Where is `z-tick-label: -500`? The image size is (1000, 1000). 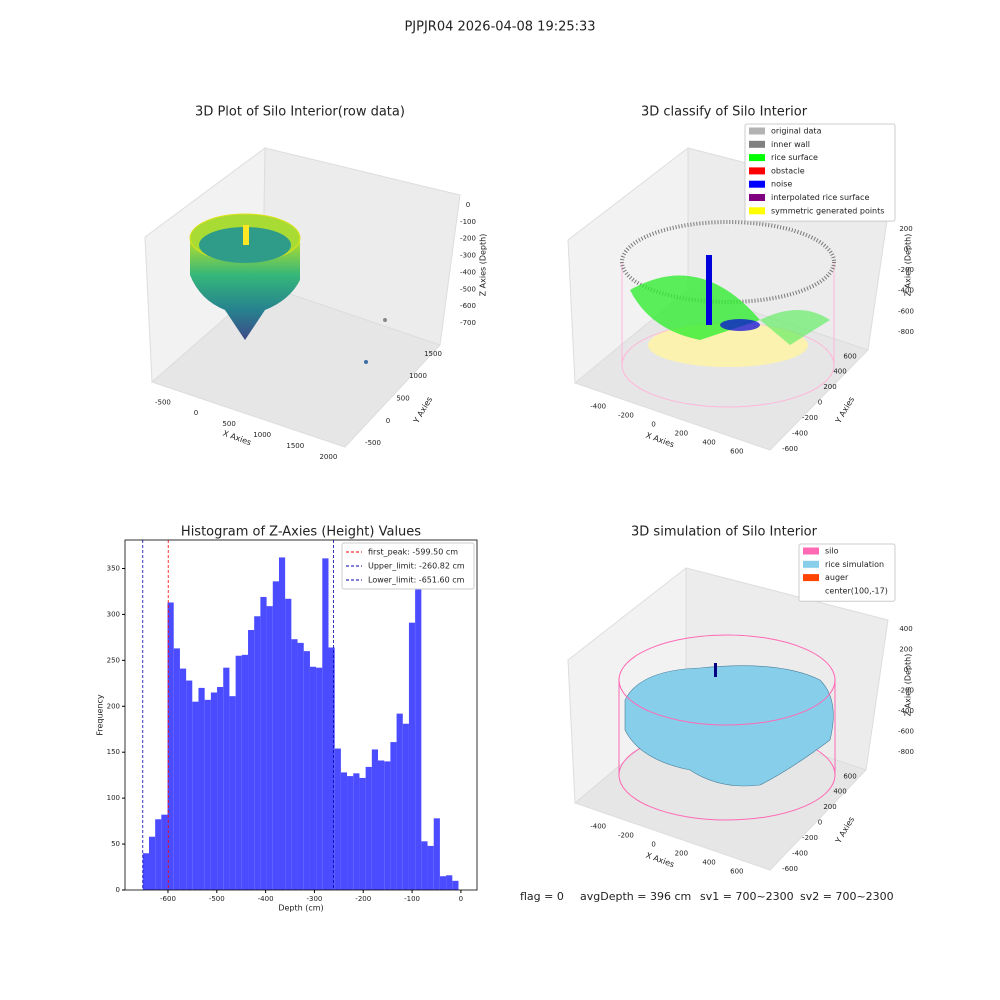 z-tick-label: -500 is located at coordinates (468, 289).